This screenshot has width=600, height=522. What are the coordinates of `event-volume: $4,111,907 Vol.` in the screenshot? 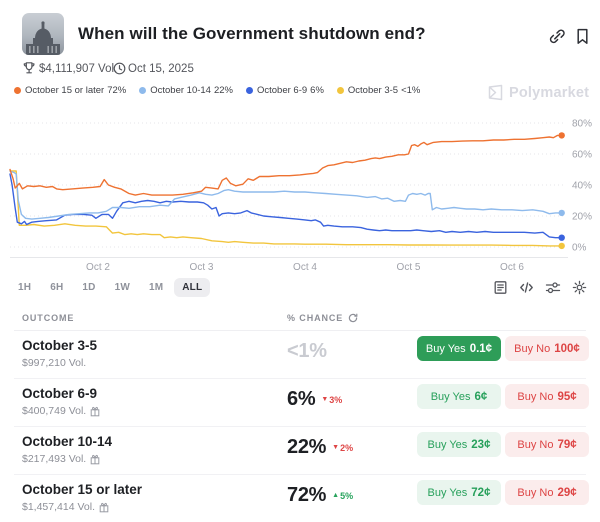 It's located at (78, 69).